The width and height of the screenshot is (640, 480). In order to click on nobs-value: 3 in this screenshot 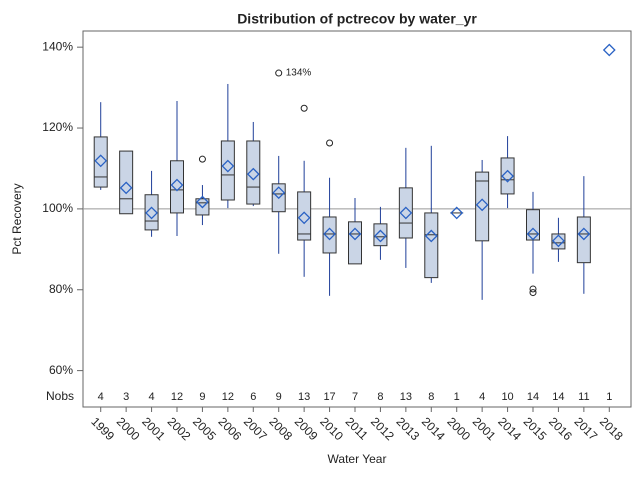, I will do `click(126, 397)`.